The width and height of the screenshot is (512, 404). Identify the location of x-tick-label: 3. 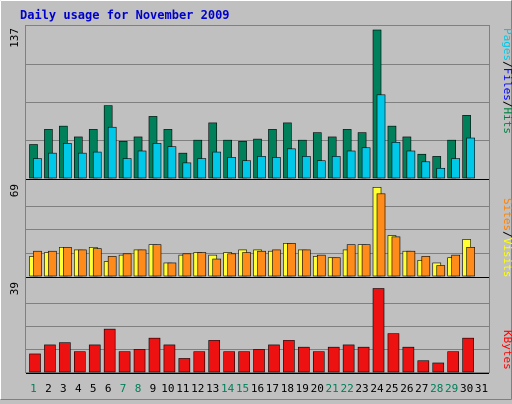
(63, 388).